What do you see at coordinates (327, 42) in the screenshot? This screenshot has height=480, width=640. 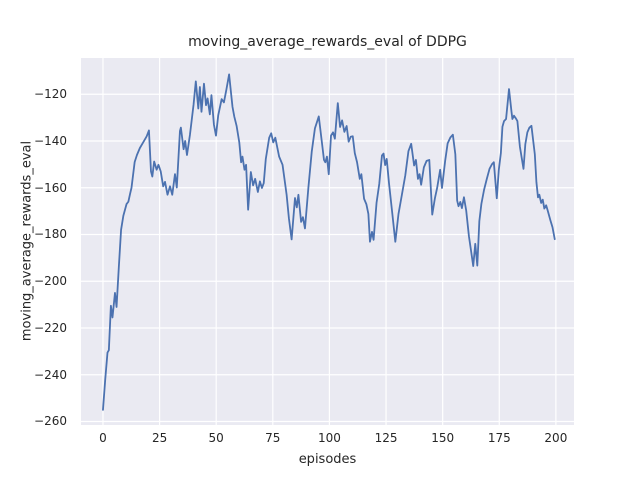 I see `chart-title: moving_average_rewards_eval of DDPG` at bounding box center [327, 42].